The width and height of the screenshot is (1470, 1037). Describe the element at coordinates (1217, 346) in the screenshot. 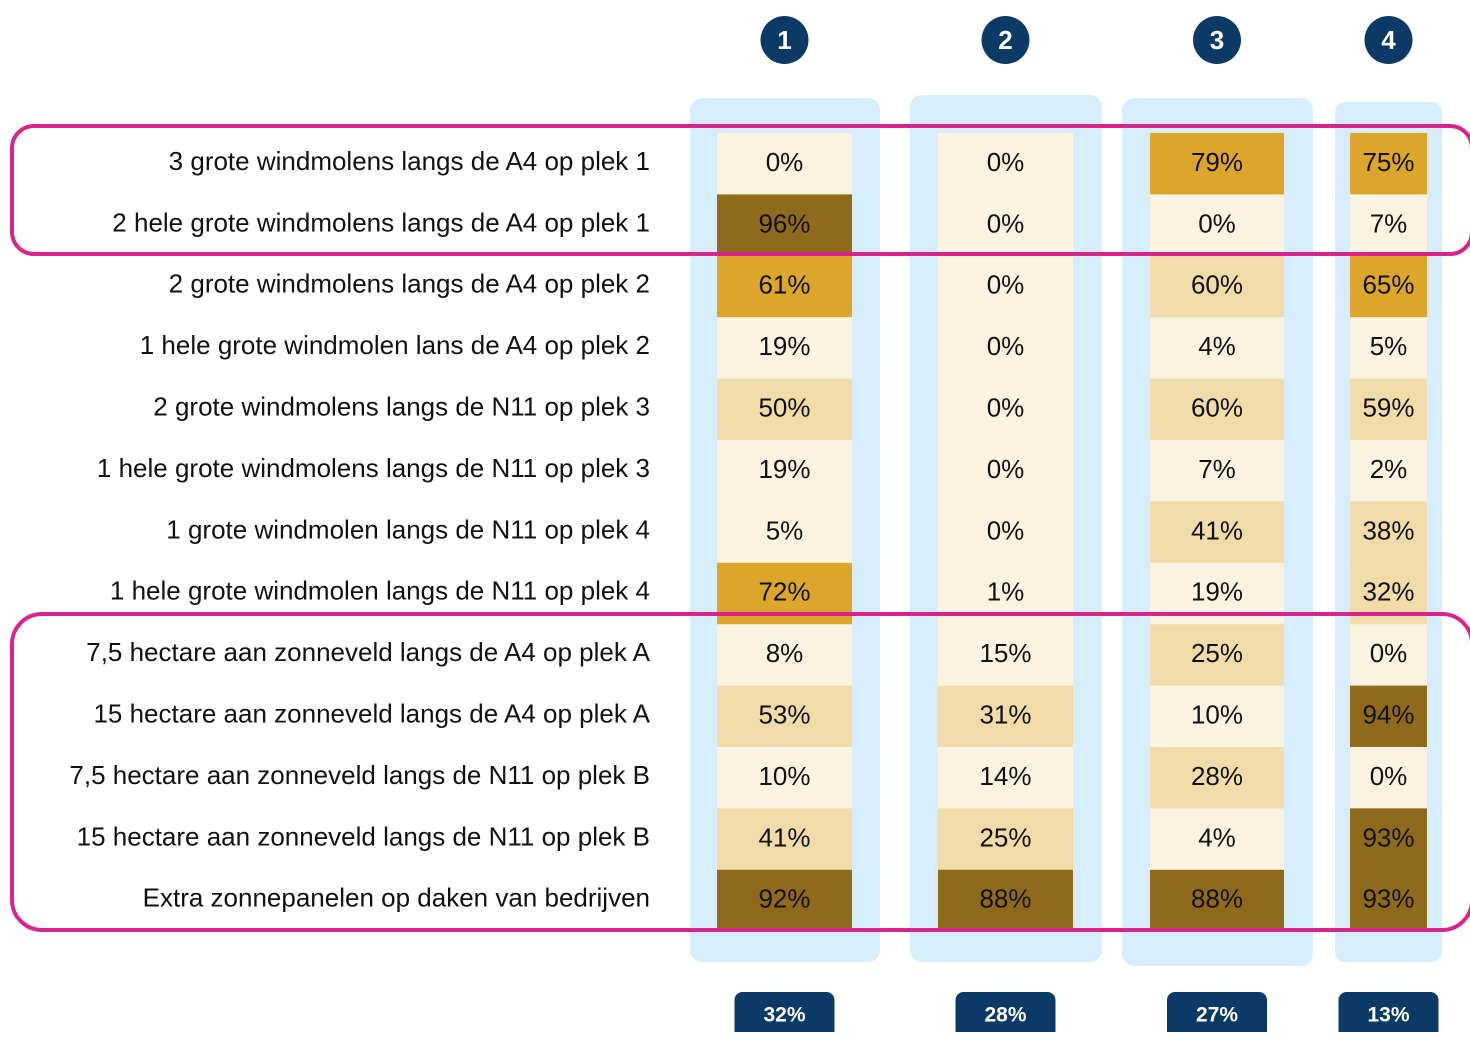

I see `cell-value: 4%` at that location.